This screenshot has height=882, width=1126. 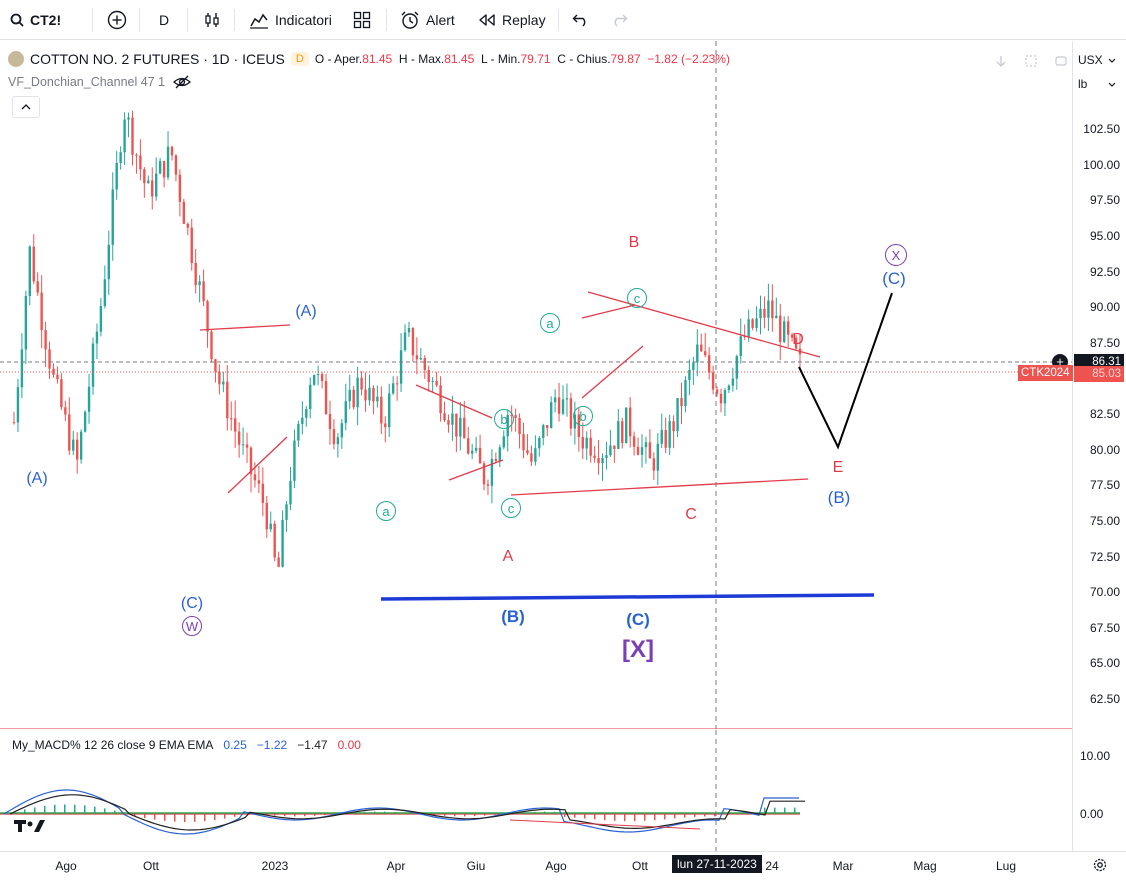 I want to click on support-line, so click(x=627, y=597).